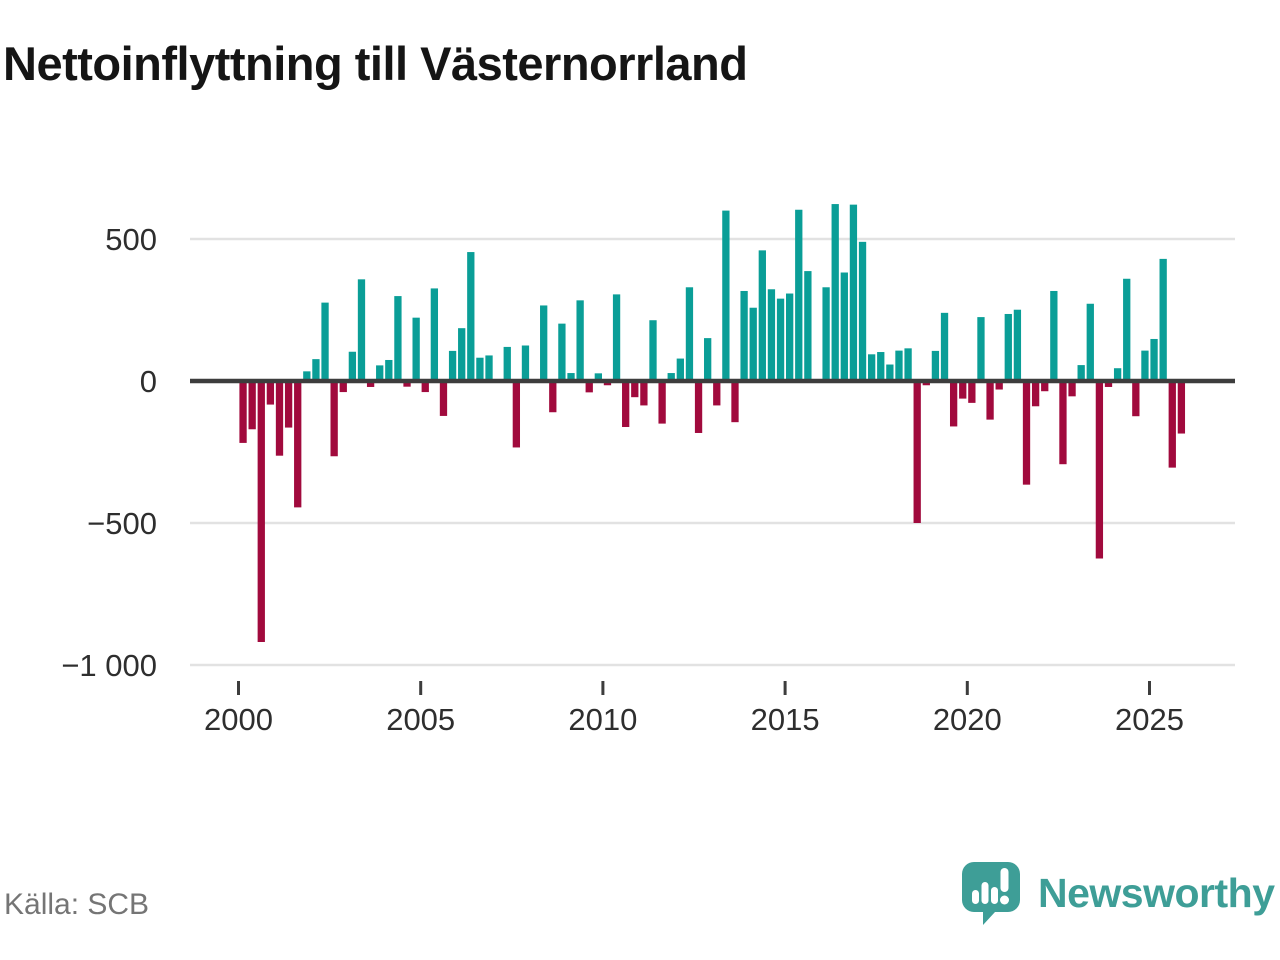 The height and width of the screenshot is (960, 1280). What do you see at coordinates (890, 372) in the screenshot?
I see `bar-2017-Q4` at bounding box center [890, 372].